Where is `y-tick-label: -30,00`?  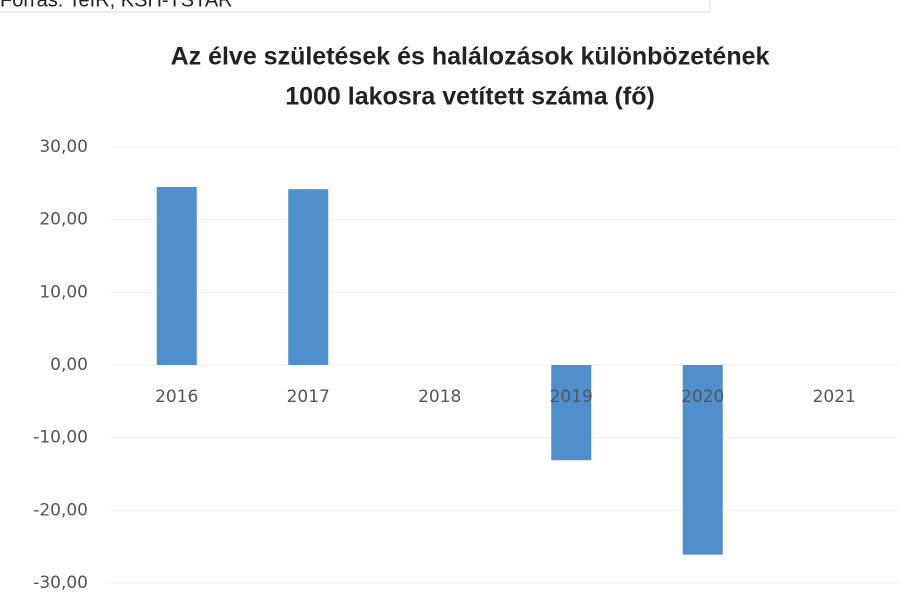 y-tick-label: -30,00 is located at coordinates (60, 583).